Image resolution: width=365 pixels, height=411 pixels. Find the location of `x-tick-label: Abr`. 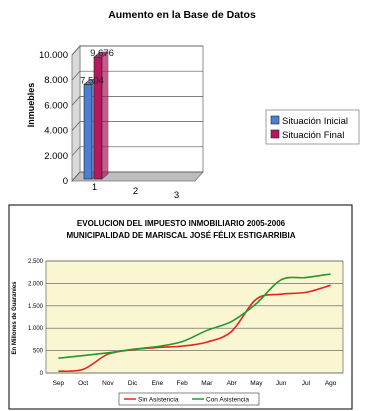

x-tick-label: Abr is located at coordinates (232, 383).